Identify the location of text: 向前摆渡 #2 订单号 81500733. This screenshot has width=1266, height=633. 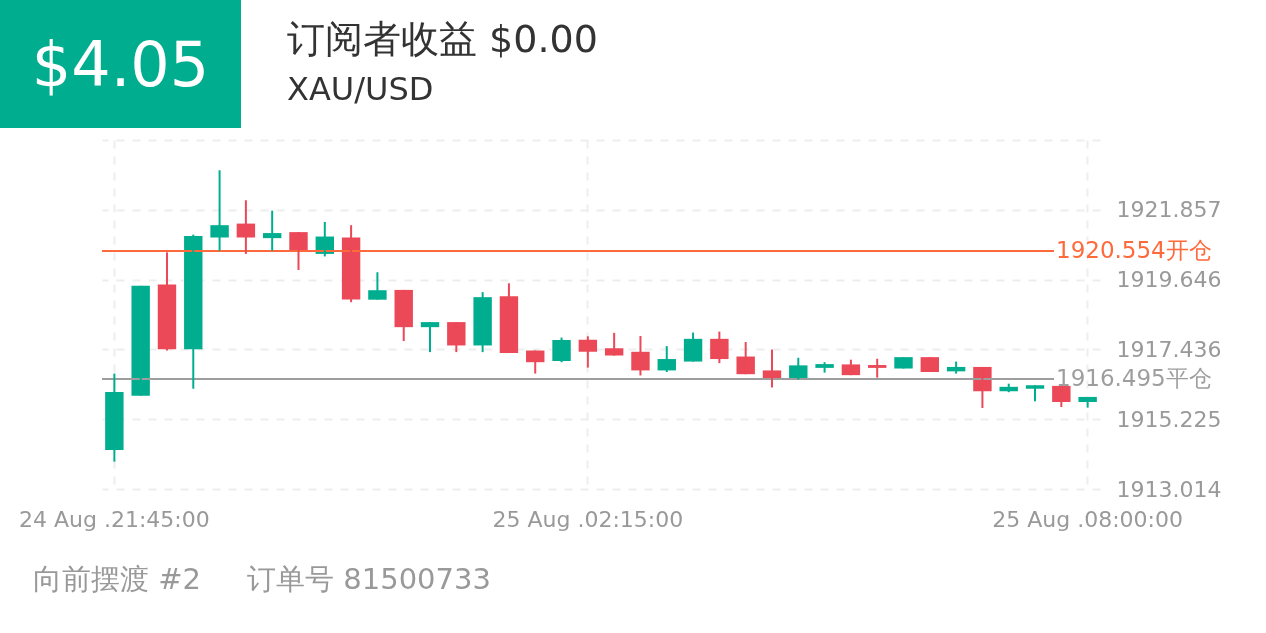
(262, 579).